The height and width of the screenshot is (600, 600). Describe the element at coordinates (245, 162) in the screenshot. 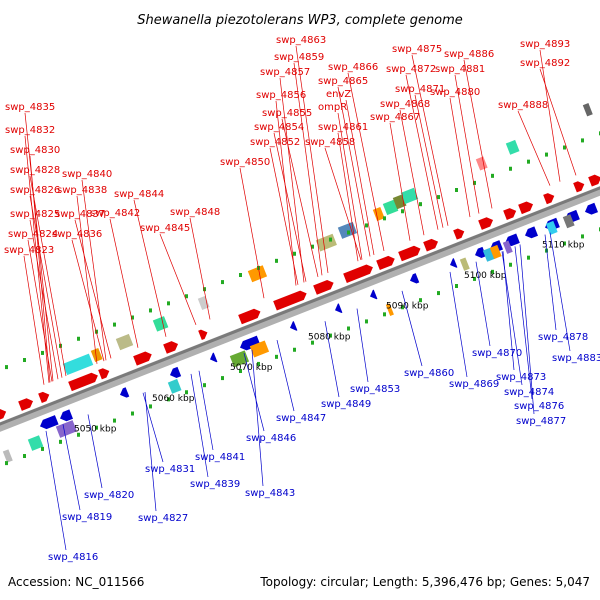

I see `forward-gene-label: swp_4850` at that location.